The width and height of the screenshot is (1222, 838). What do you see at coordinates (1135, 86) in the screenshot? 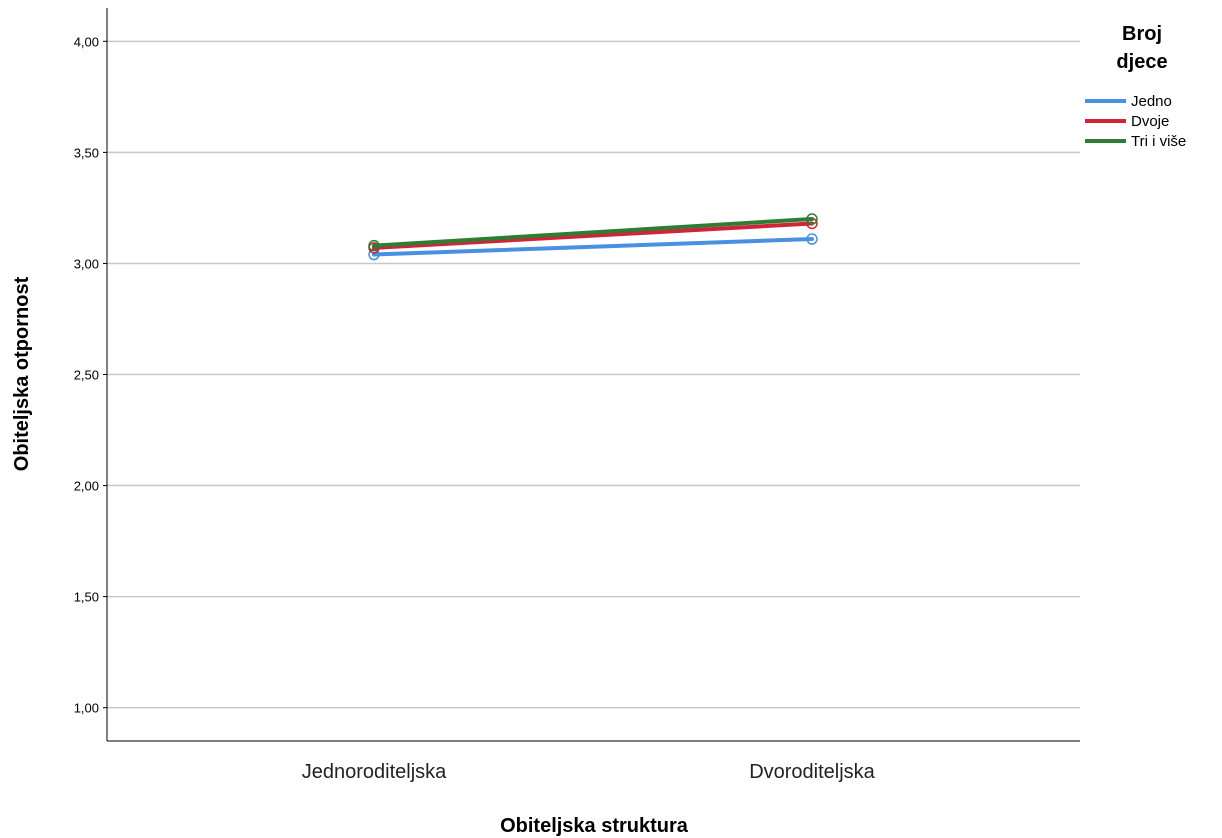
I see `legend: Broj djece Jedno Dvoje Tri i više` at bounding box center [1135, 86].